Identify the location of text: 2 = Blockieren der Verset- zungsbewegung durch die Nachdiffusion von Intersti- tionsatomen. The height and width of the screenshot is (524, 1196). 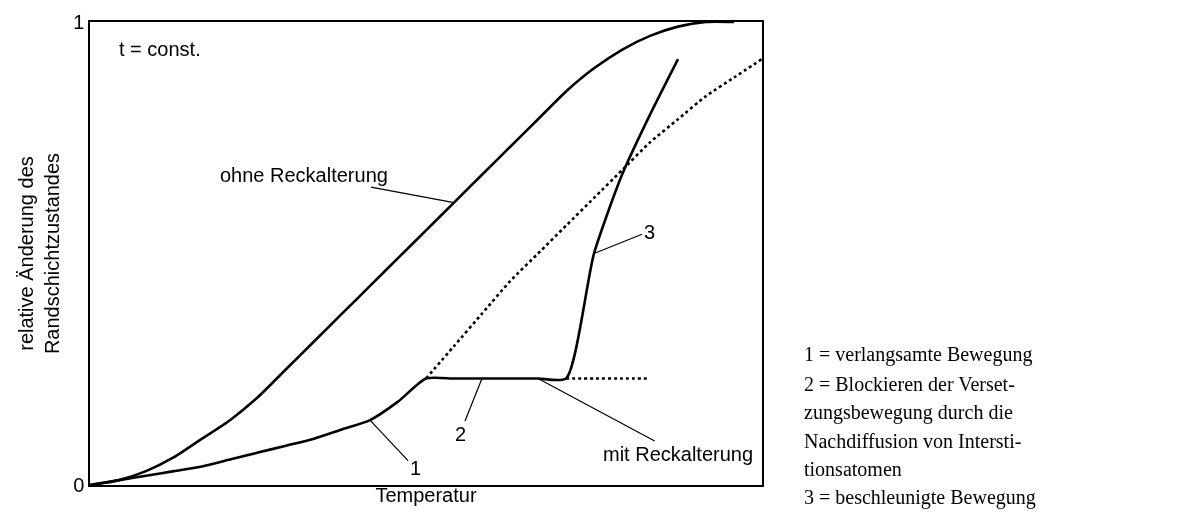
(913, 426).